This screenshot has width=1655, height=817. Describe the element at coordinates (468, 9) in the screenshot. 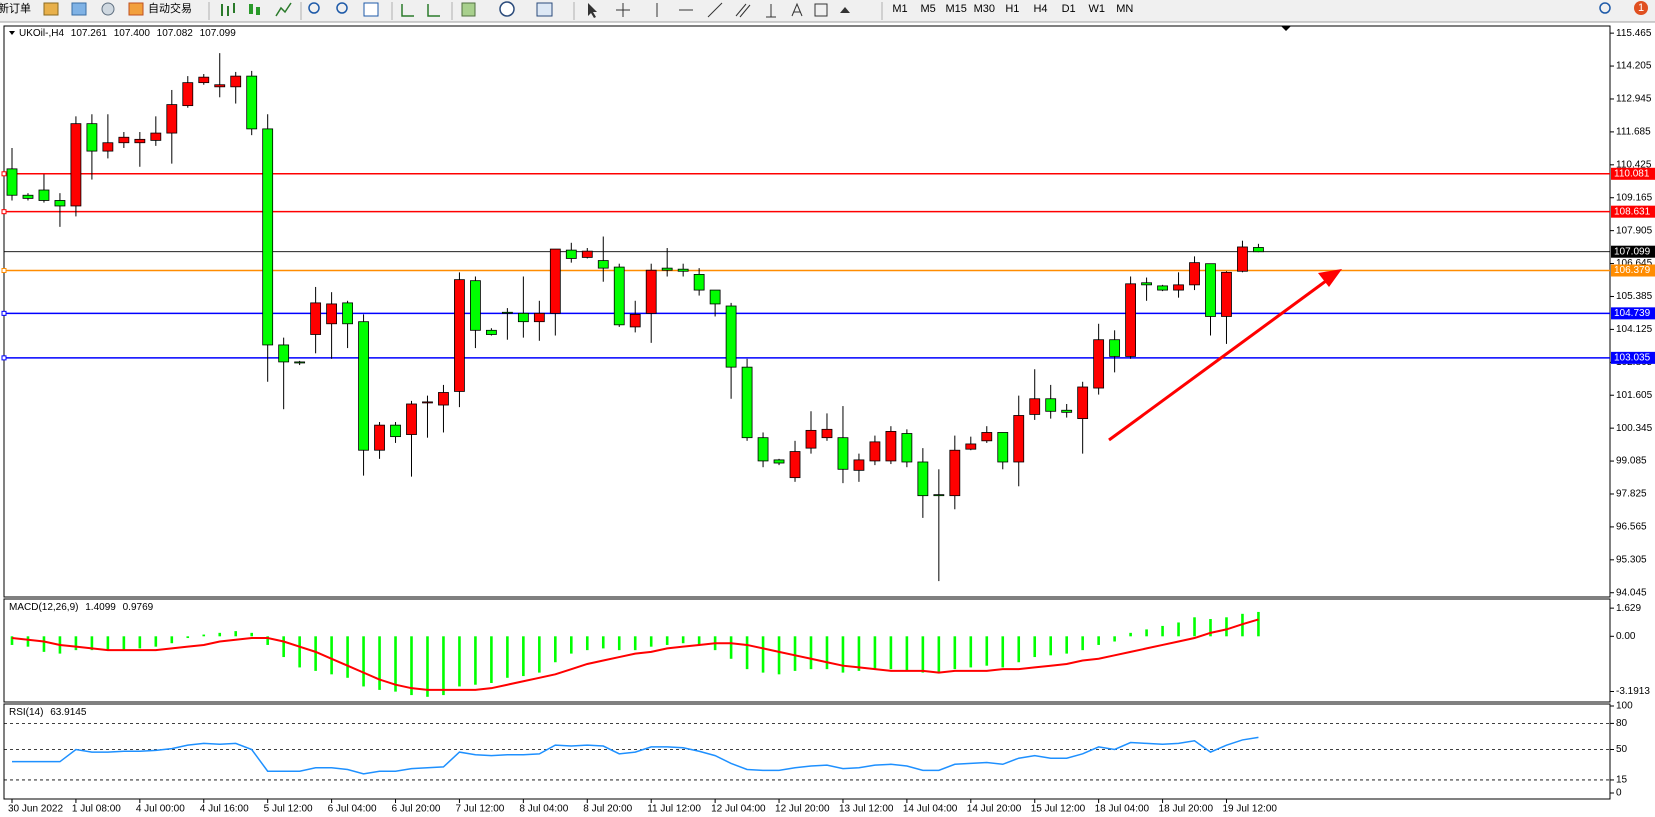

I see `indicators-icon` at that location.